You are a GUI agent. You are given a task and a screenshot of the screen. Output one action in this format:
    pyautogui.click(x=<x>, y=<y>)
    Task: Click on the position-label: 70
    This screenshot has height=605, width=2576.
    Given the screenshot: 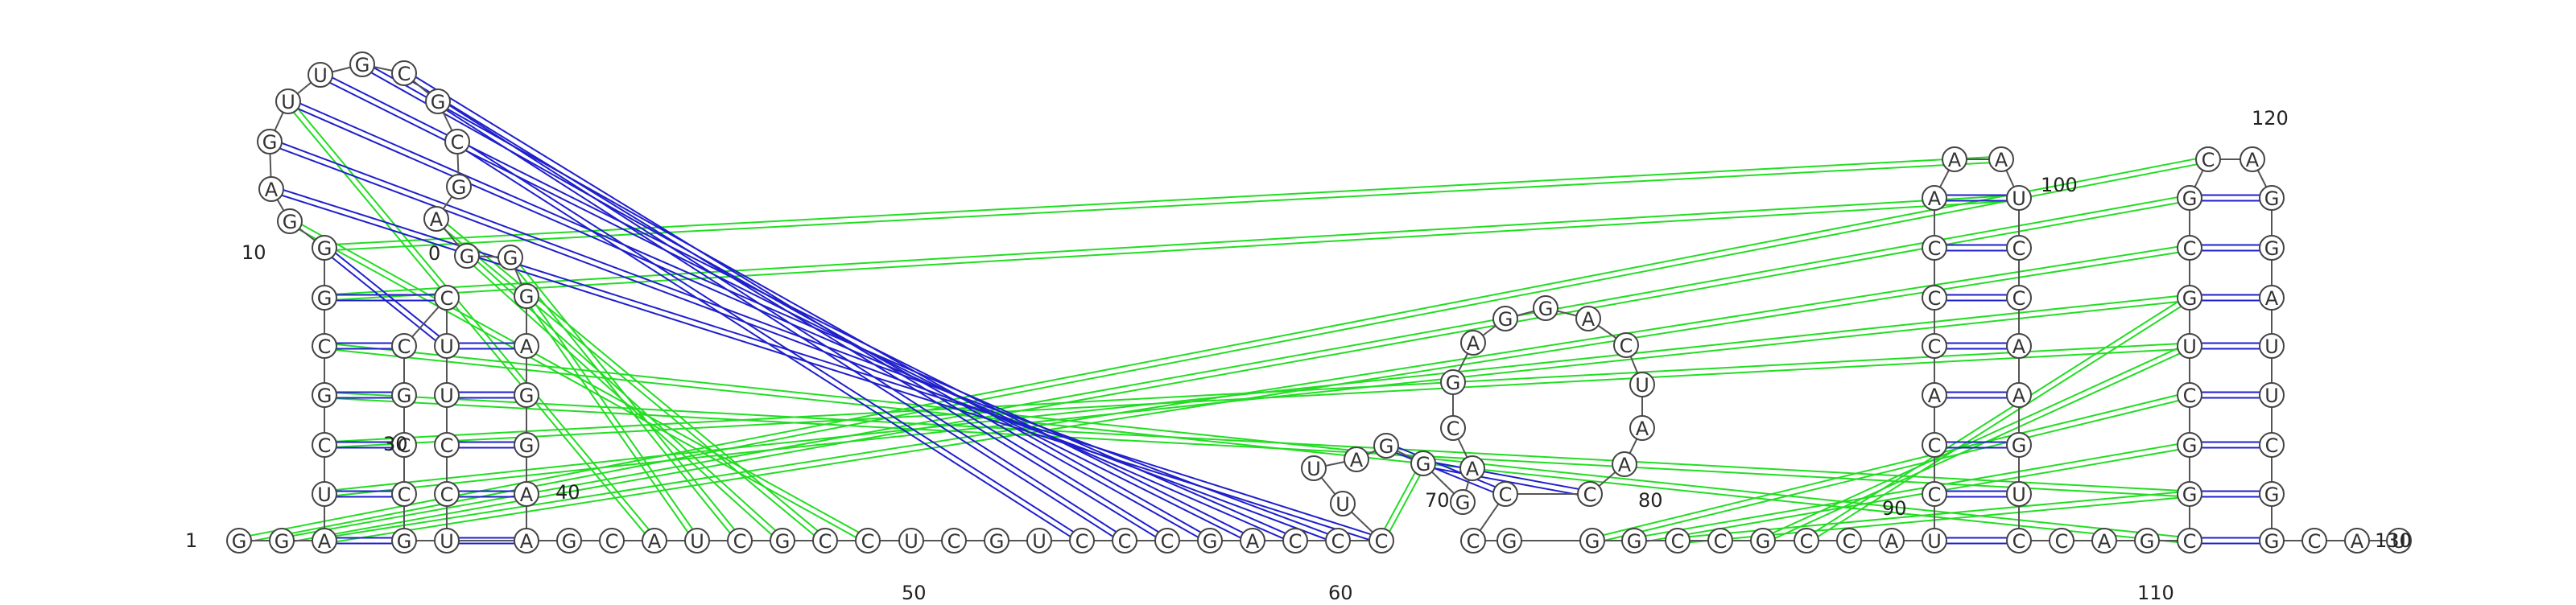 What is the action you would take?
    pyautogui.click(x=1437, y=500)
    